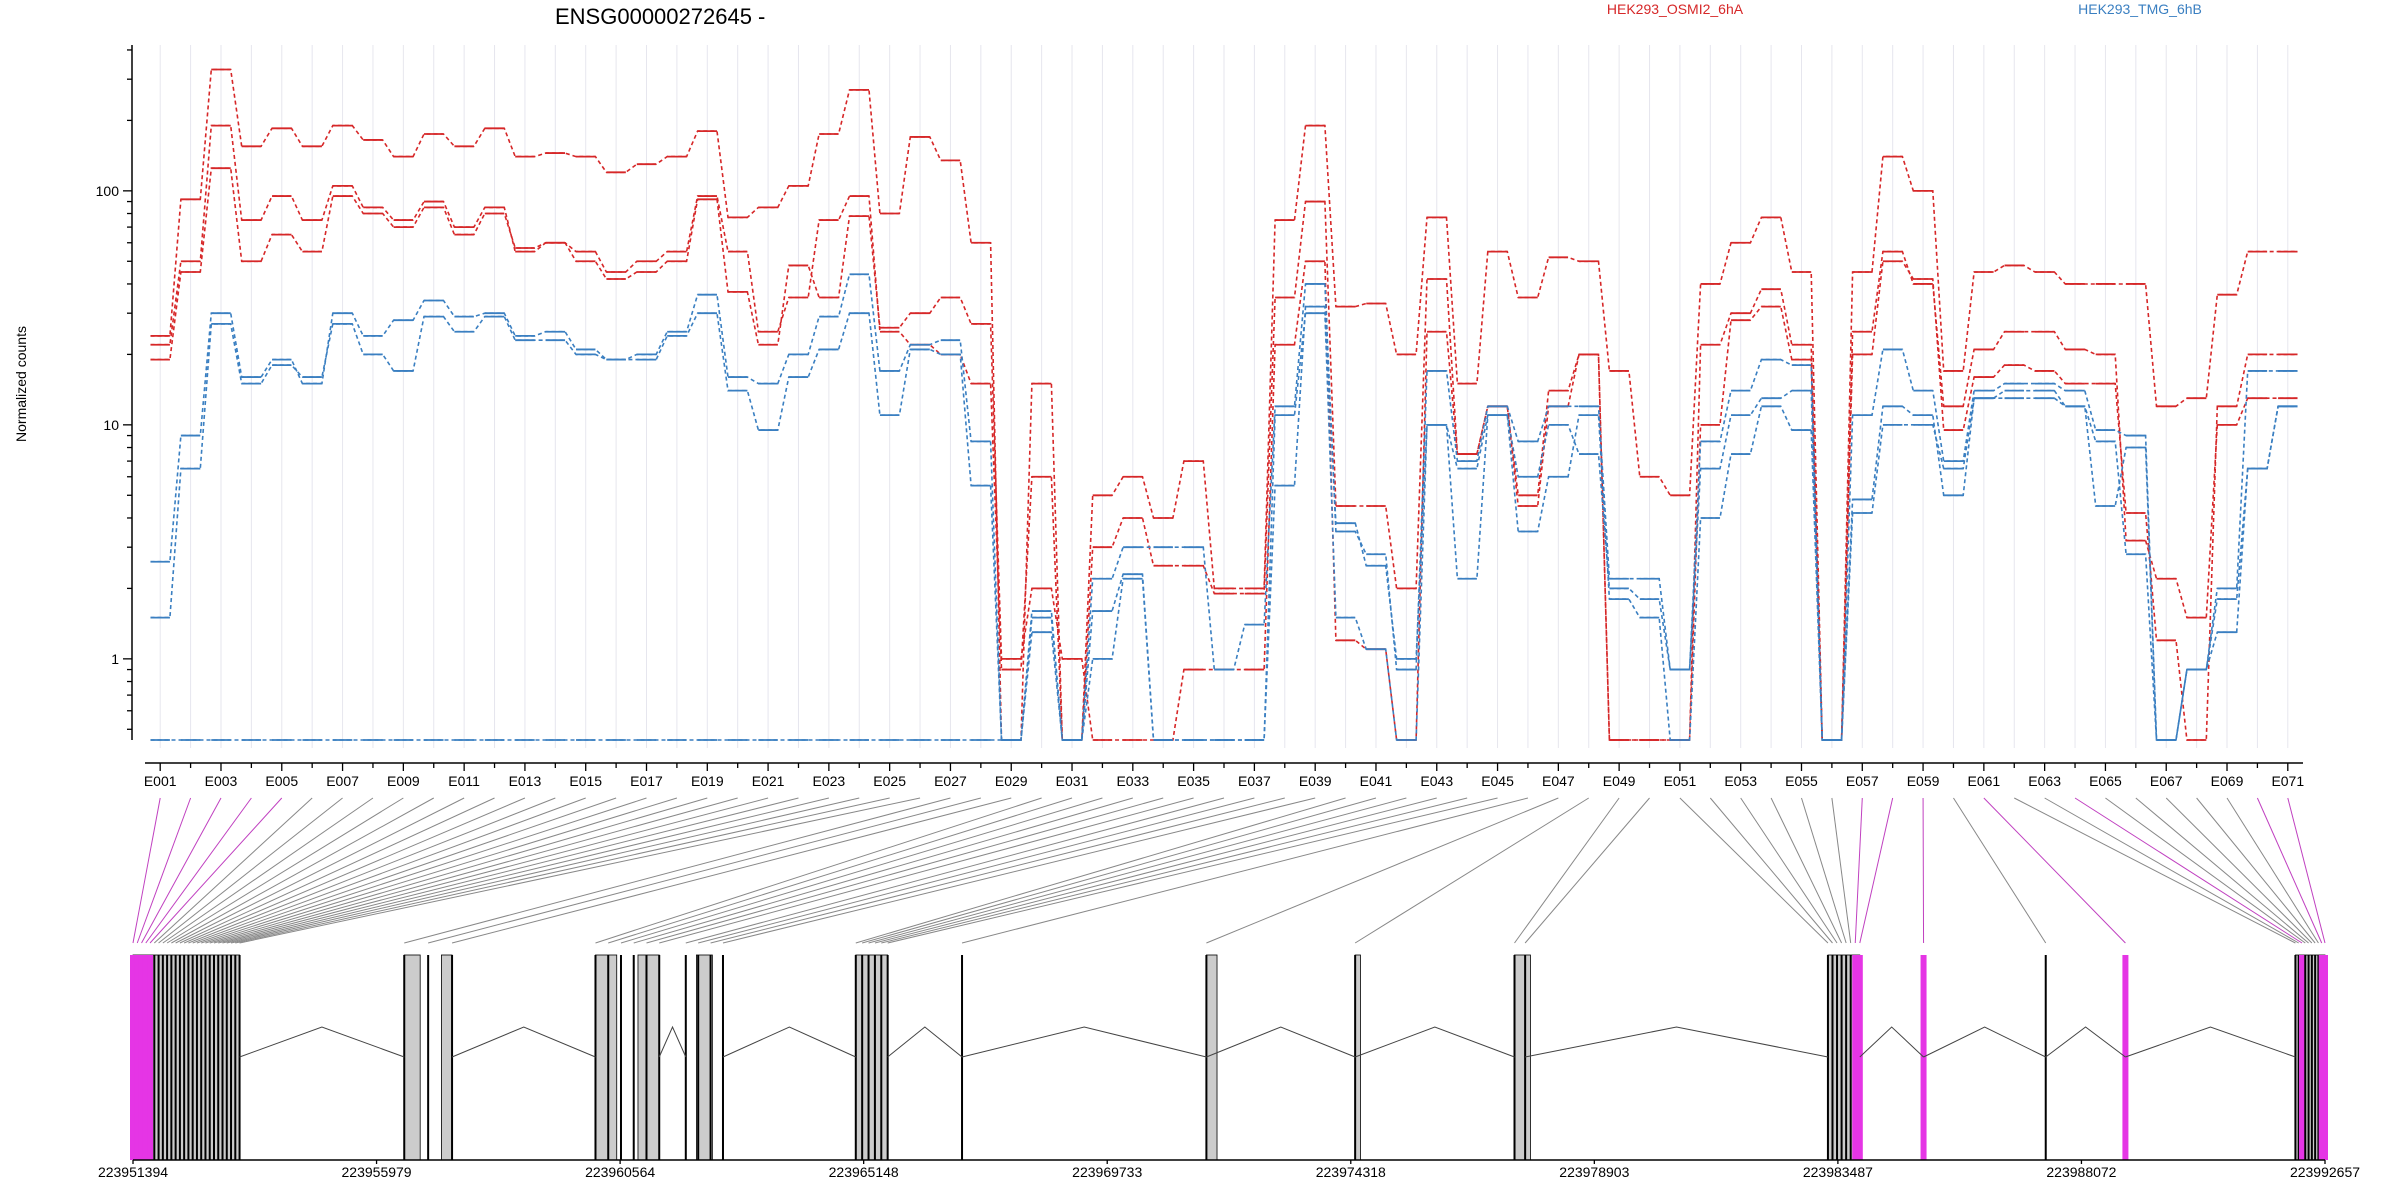 Image resolution: width=2400 pixels, height=1200 pixels. I want to click on exon-connector-lines, so click(1229, 870).